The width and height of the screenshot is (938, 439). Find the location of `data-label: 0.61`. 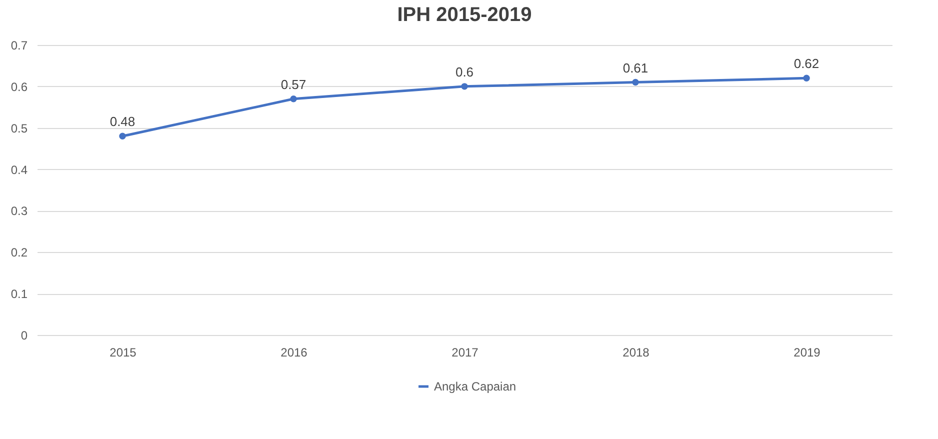

data-label: 0.61 is located at coordinates (635, 68).